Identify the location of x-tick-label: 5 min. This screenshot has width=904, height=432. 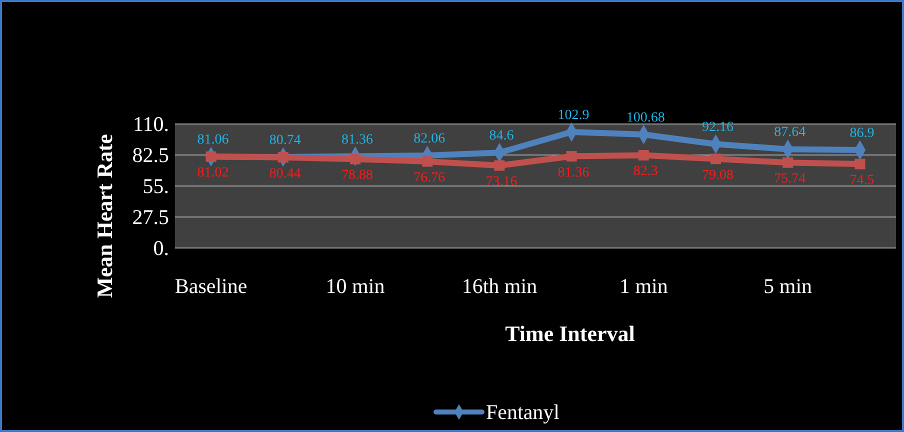
(788, 286).